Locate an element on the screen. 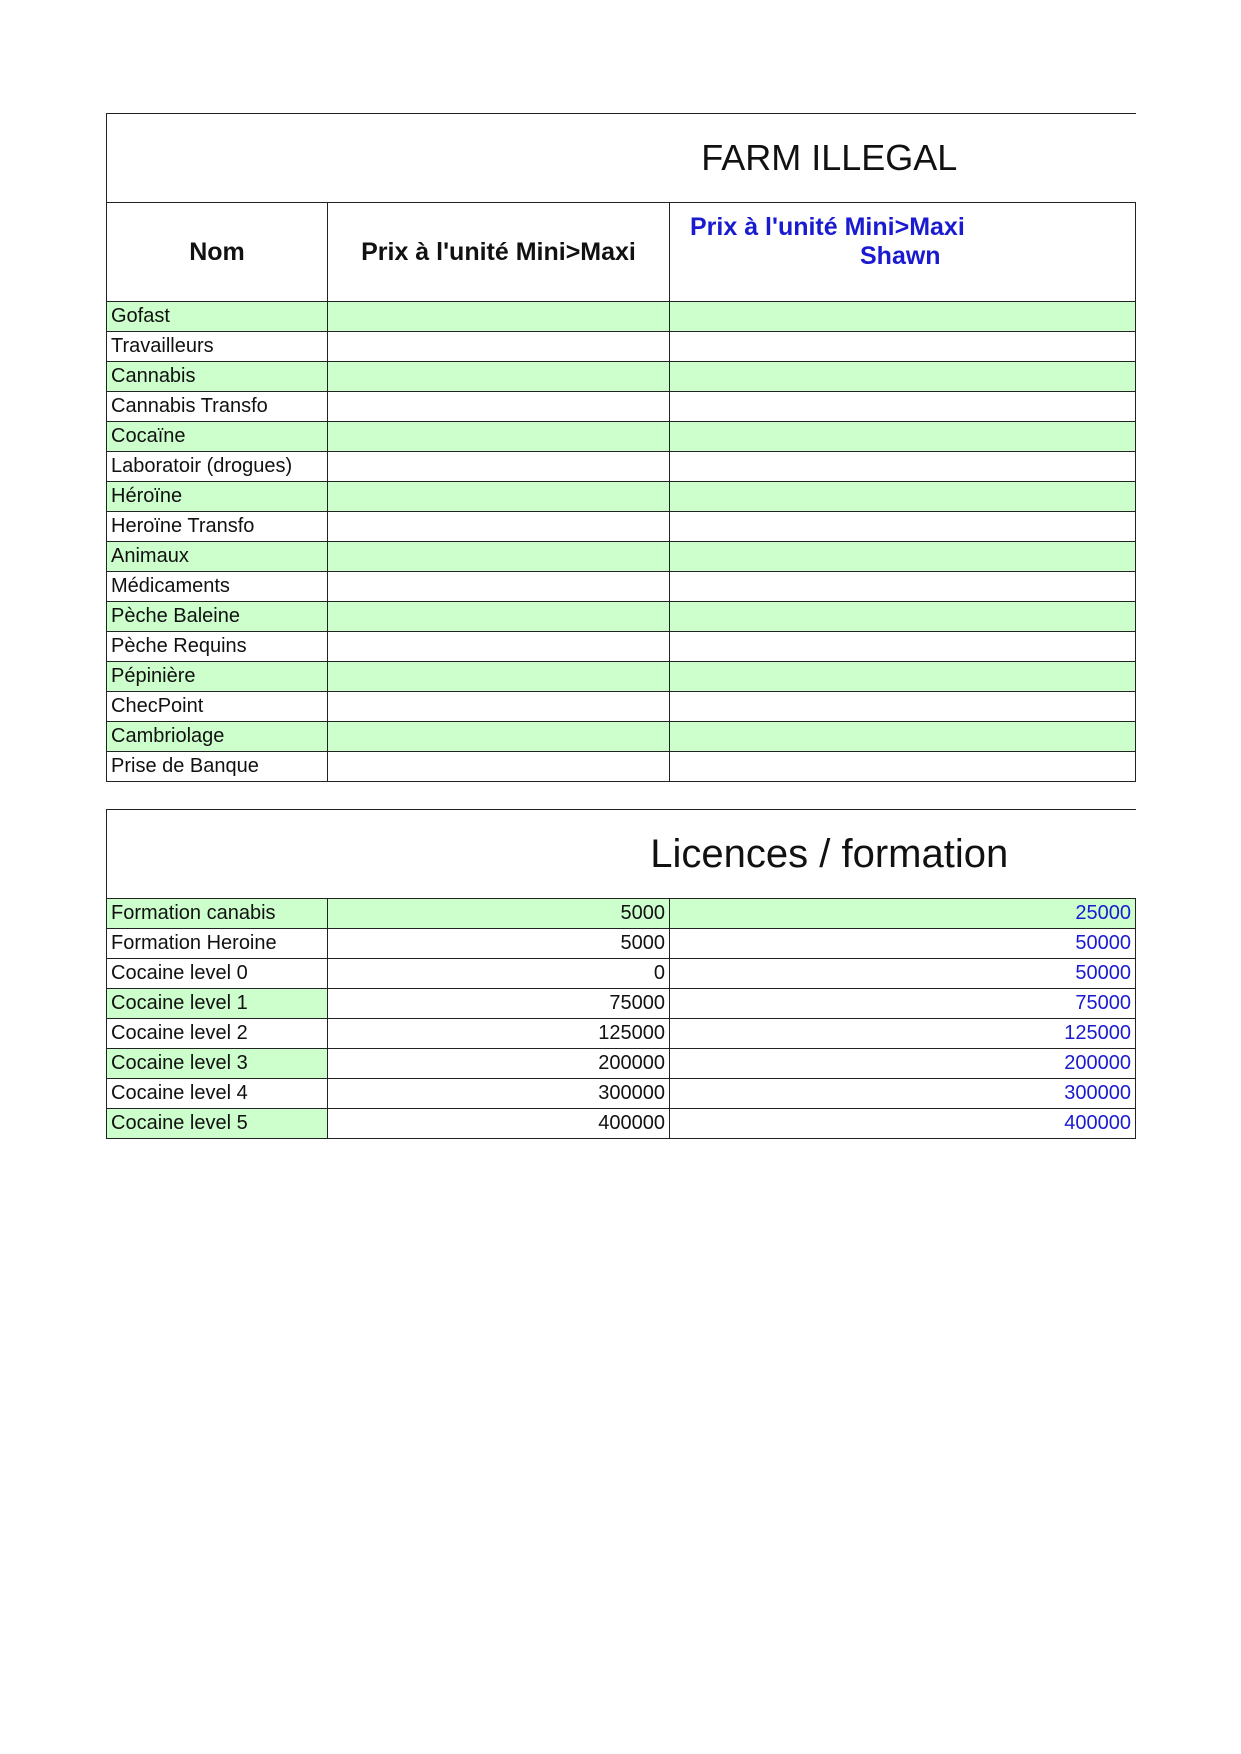 Image resolution: width=1241 pixels, height=1754 pixels. table-row: Laboratoir (drogues) is located at coordinates (621, 466).